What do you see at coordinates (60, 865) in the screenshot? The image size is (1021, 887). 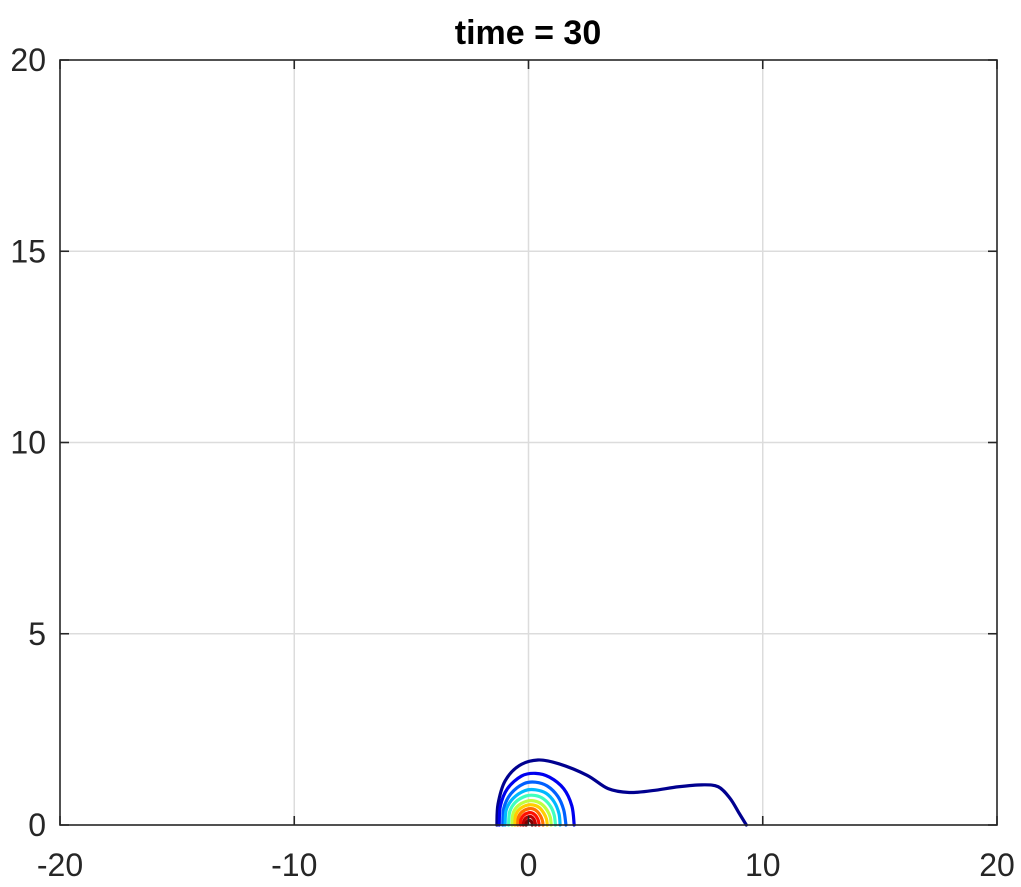 I see `x-tick-label: -20` at bounding box center [60, 865].